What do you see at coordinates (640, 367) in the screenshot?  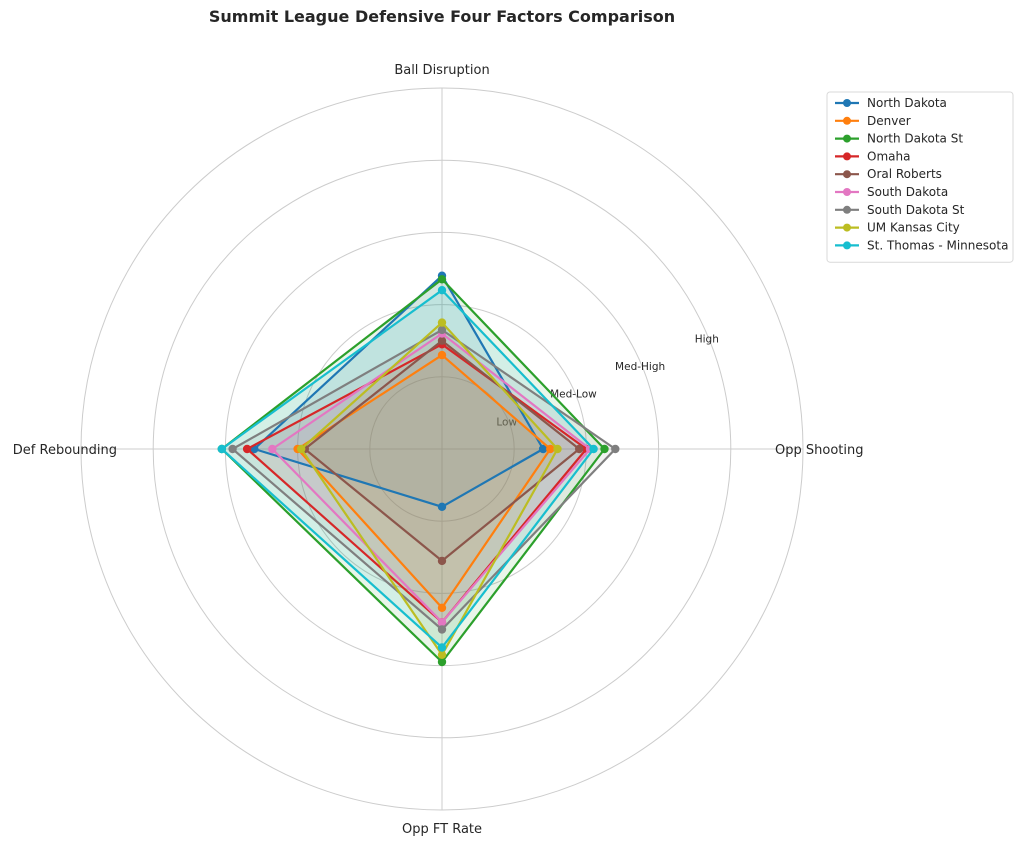 I see `ring-label: Med-High` at bounding box center [640, 367].